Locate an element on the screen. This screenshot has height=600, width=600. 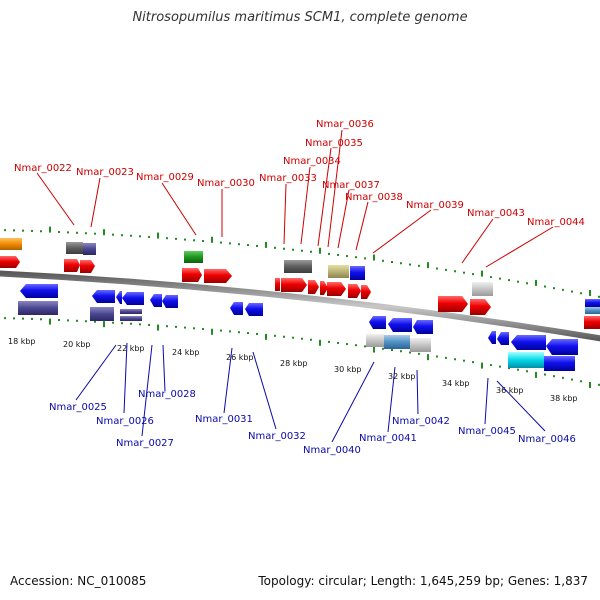
gene-label-nmar-0031: Nmar_0031 is located at coordinates (224, 419).